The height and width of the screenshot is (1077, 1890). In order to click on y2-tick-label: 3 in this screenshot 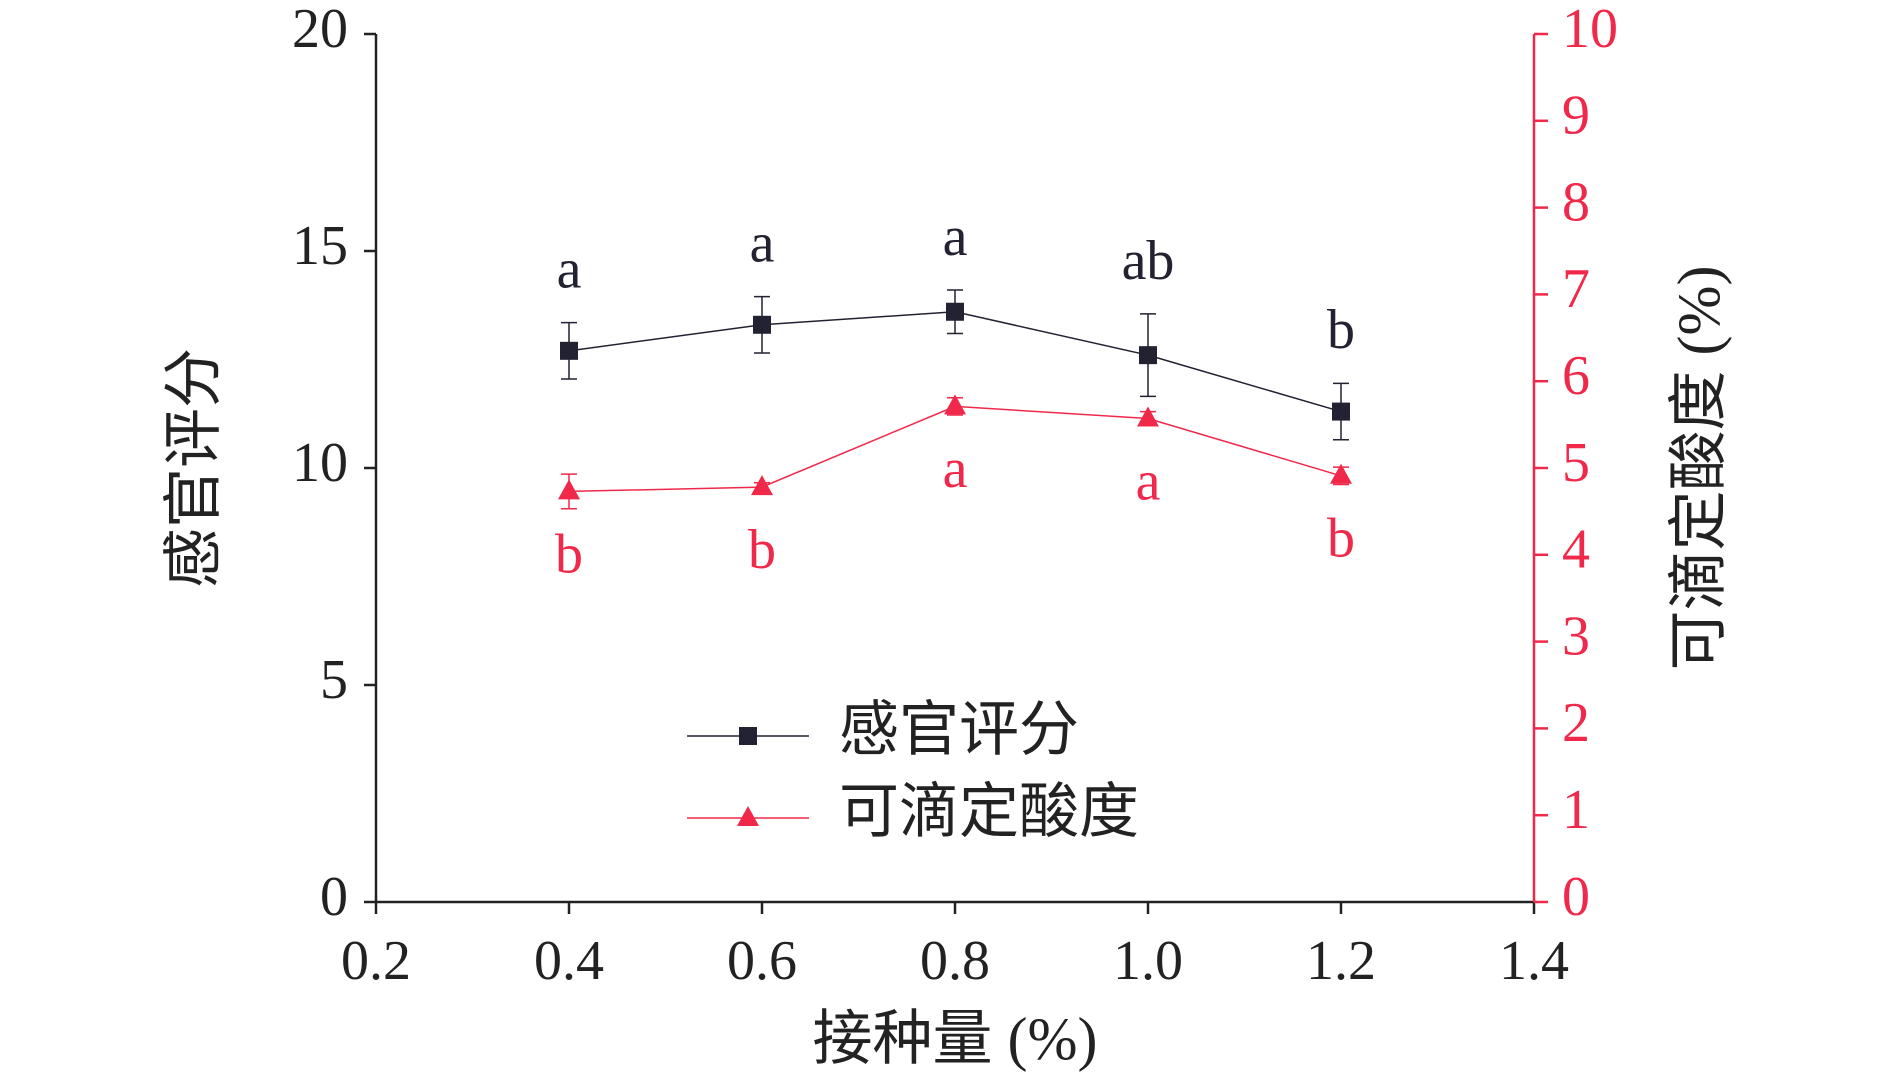, I will do `click(1576, 636)`.